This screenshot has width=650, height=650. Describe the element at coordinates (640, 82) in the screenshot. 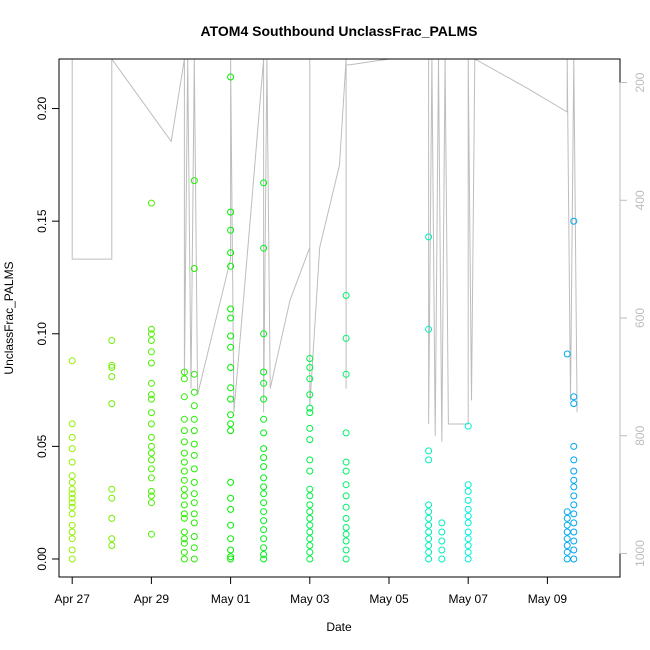

I see `right-tick-label: 200` at that location.